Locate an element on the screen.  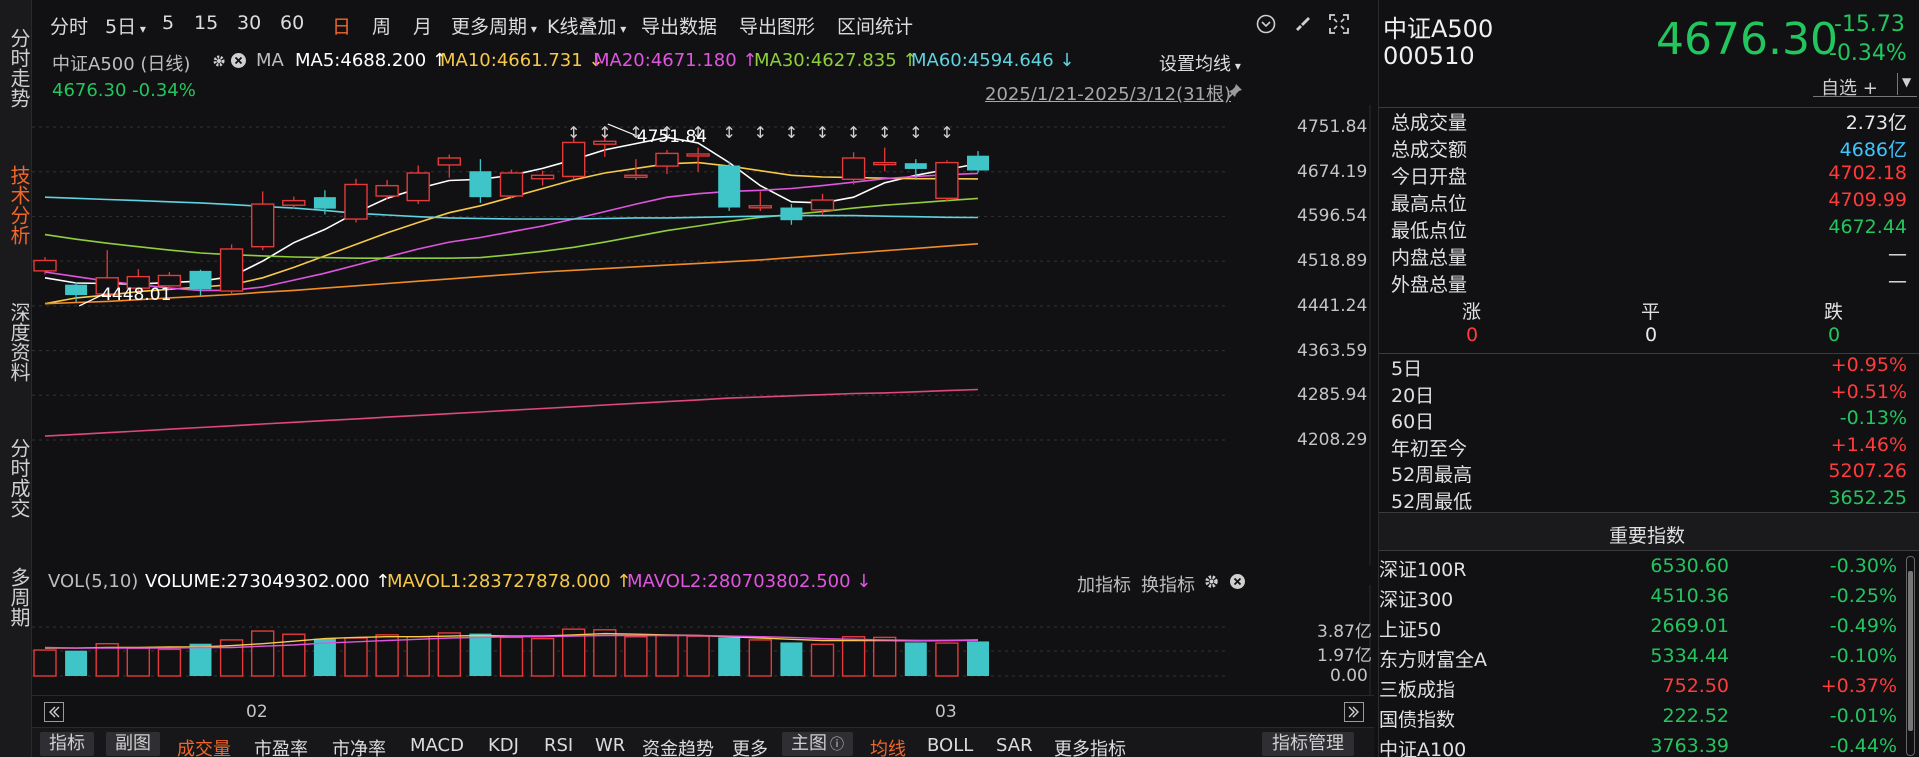
indicator-tab: 指标 is located at coordinates (67, 744).